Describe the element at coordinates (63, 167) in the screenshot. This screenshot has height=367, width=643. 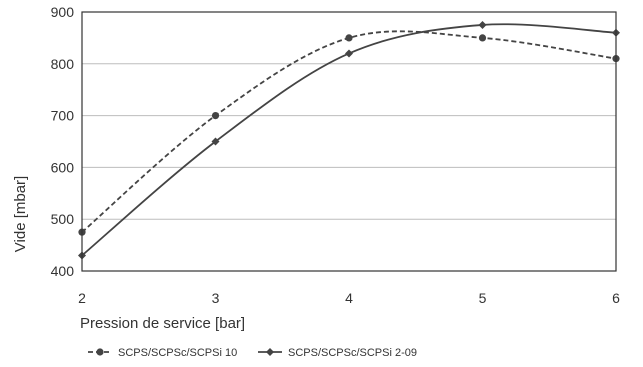
I see `y-tick-label: 600` at that location.